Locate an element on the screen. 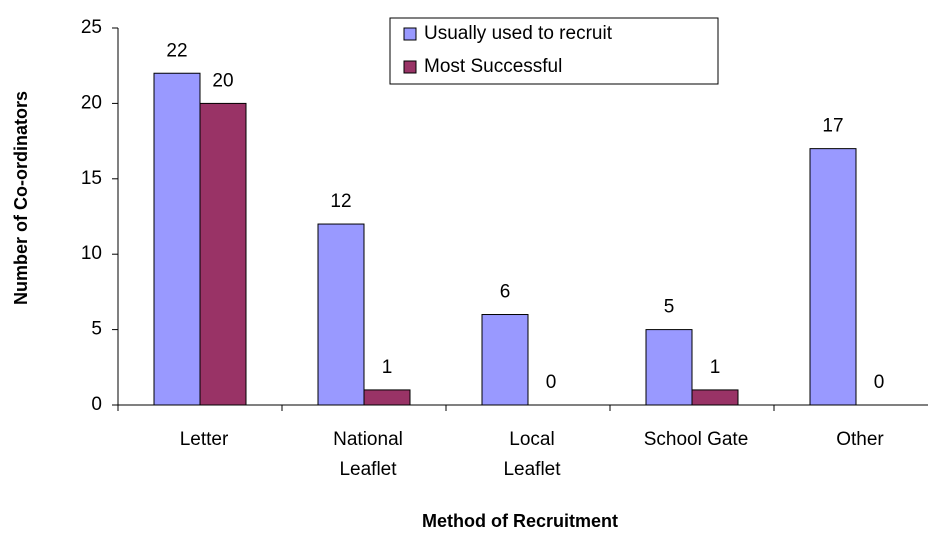 Image resolution: width=928 pixels, height=533 pixels. y-tick-label: 0 is located at coordinates (96, 404).